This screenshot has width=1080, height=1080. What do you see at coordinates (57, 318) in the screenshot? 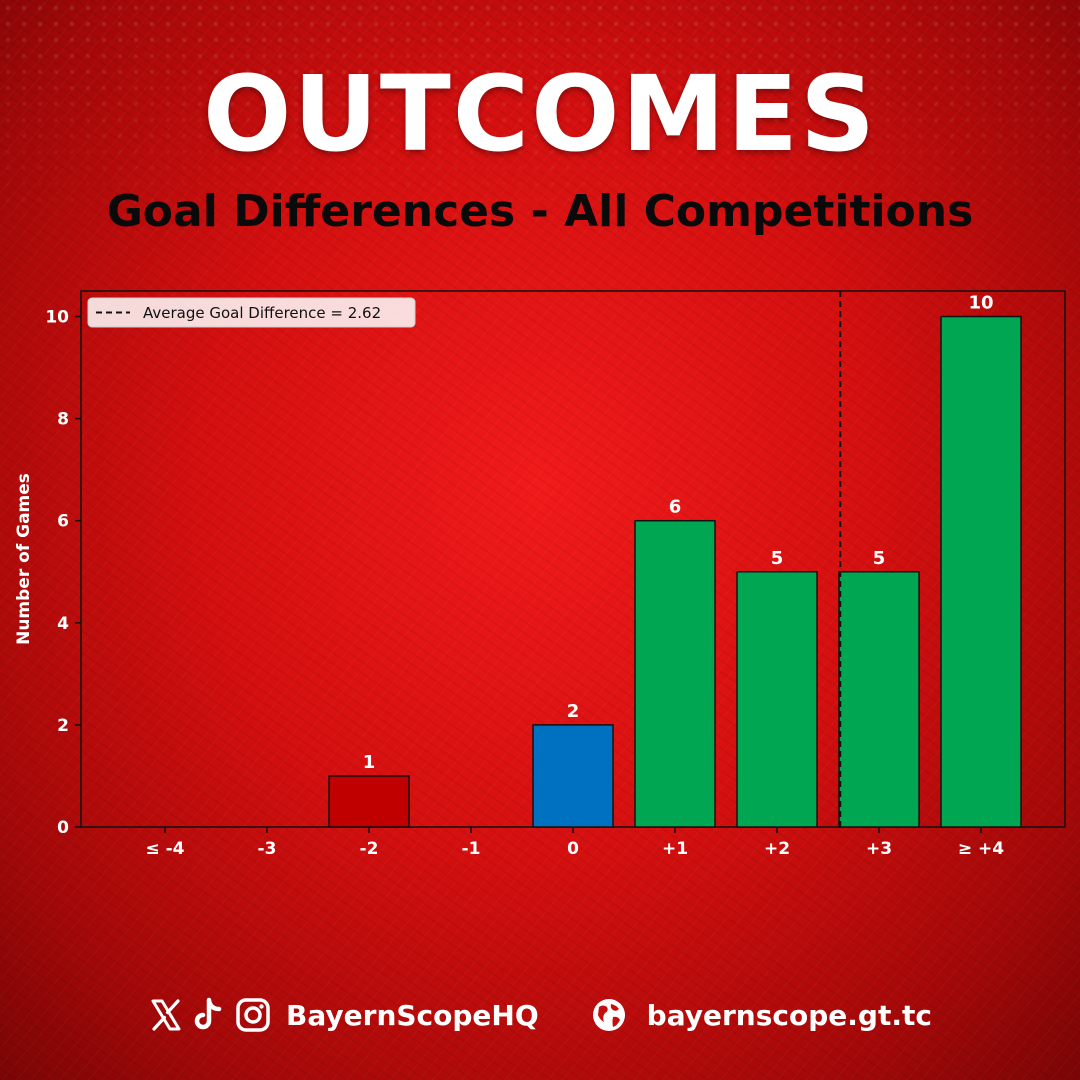
I see `y-tick-label: 10` at bounding box center [57, 318].